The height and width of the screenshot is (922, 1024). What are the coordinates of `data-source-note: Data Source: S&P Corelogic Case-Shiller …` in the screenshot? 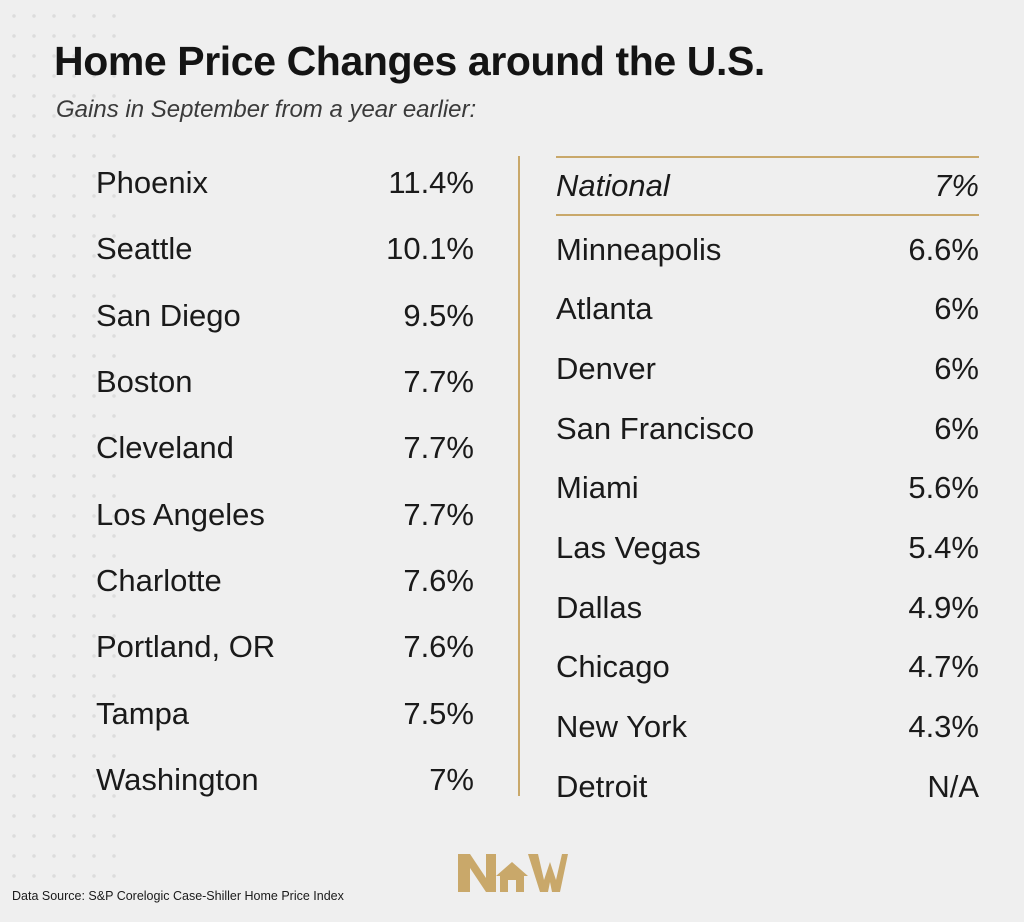 It's located at (178, 896).